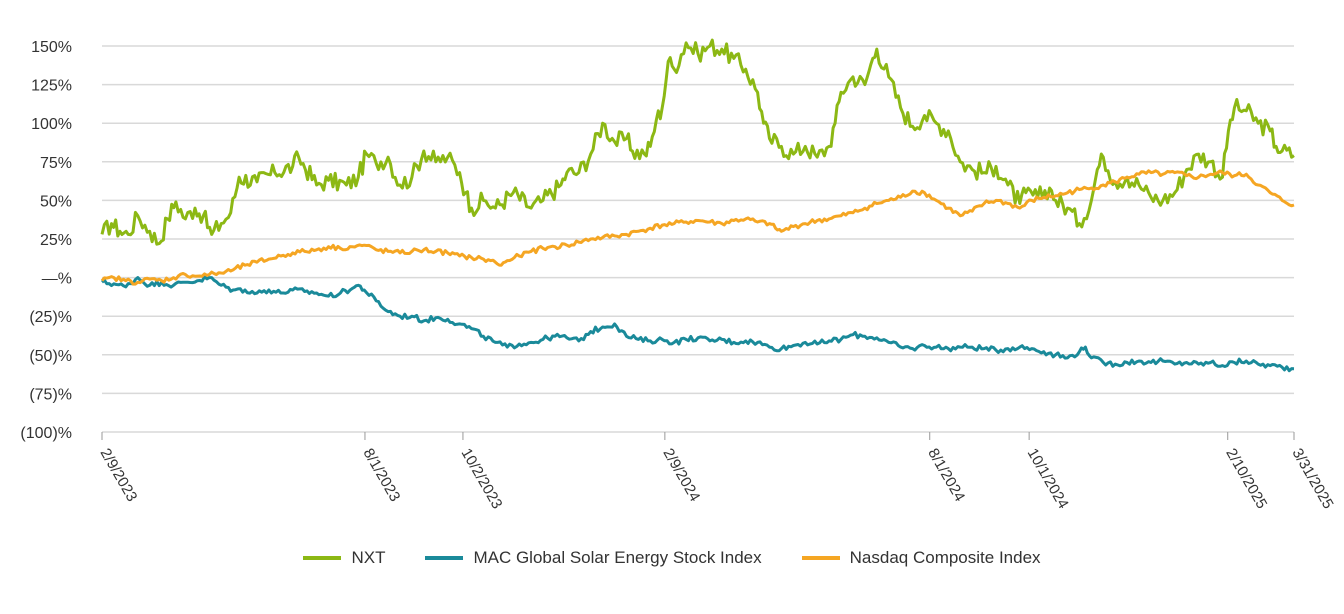 This screenshot has height=614, width=1344. I want to click on x-tick-label: 2/9/2024, so click(681, 475).